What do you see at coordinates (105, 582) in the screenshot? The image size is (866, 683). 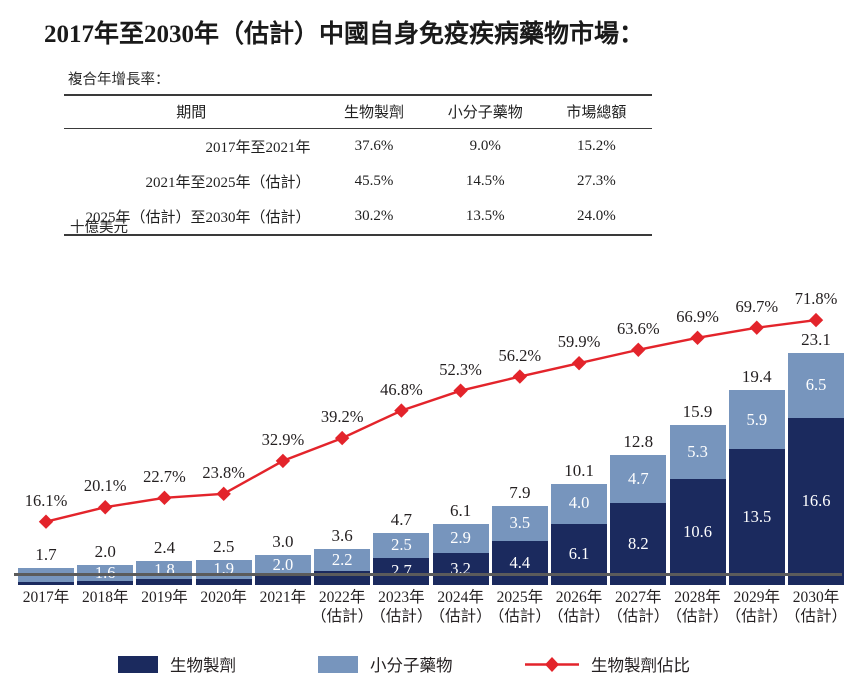 I see `bar-segment-biologics: 0.4` at bounding box center [105, 582].